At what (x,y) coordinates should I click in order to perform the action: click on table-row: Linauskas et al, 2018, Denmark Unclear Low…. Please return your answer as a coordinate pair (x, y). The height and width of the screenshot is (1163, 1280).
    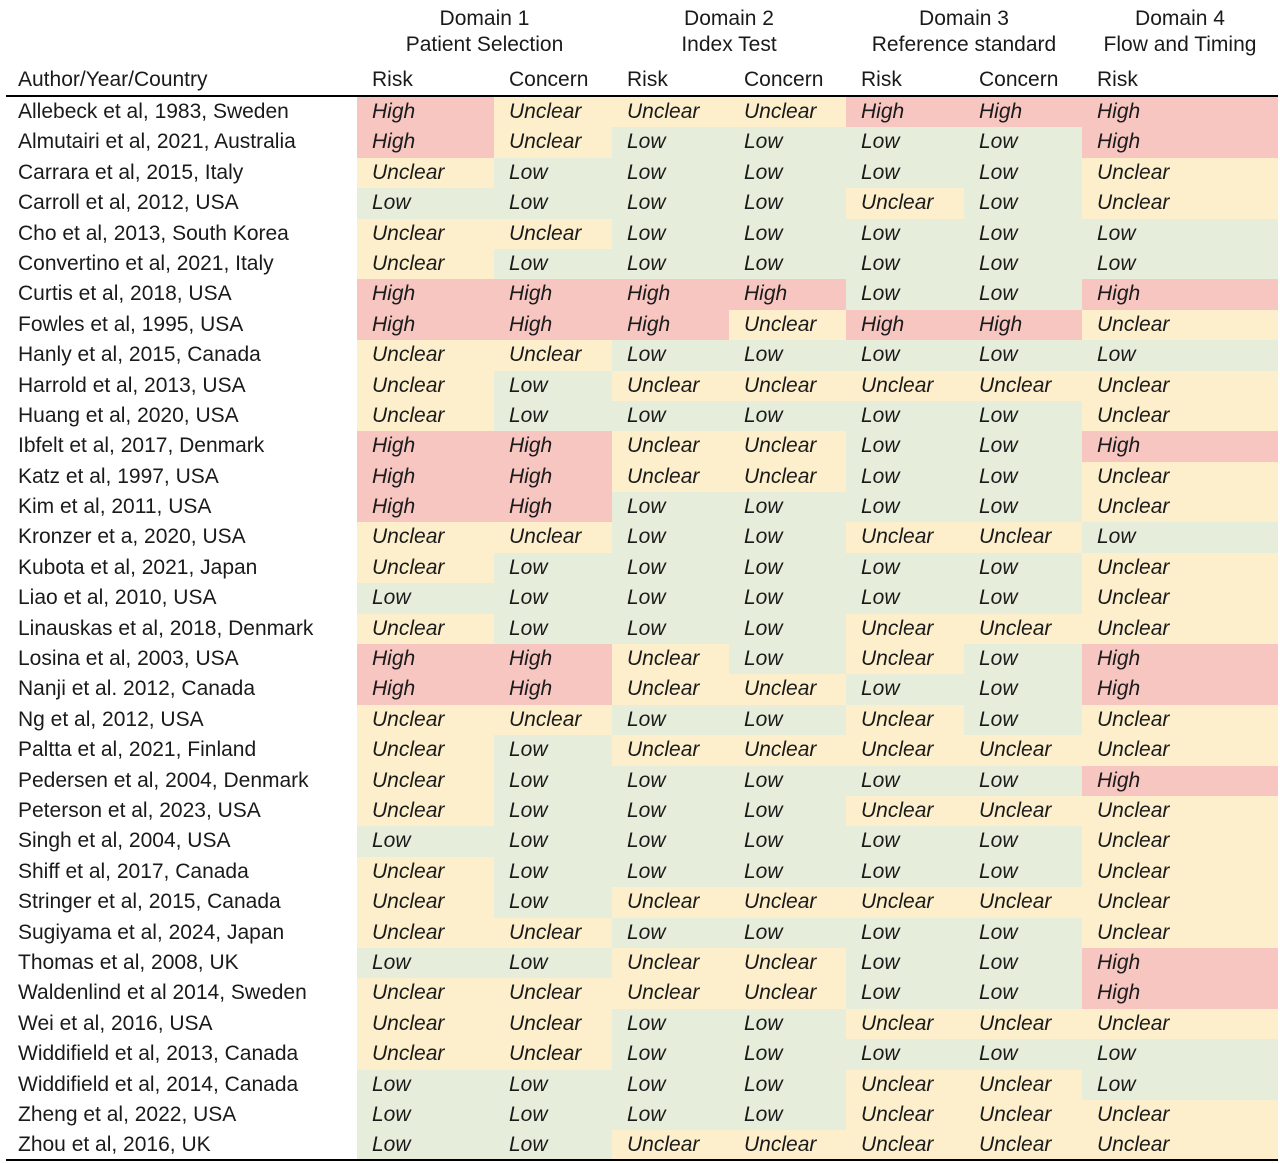
    Looking at the image, I should click on (640, 629).